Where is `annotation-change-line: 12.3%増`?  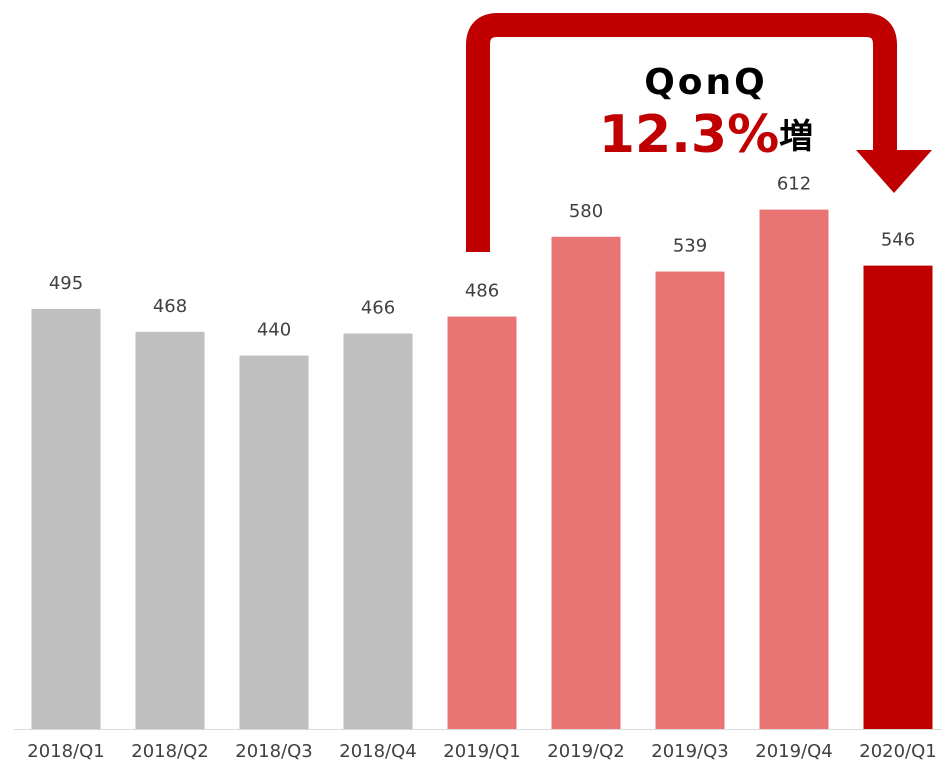
annotation-change-line: 12.3%増 is located at coordinates (706, 135).